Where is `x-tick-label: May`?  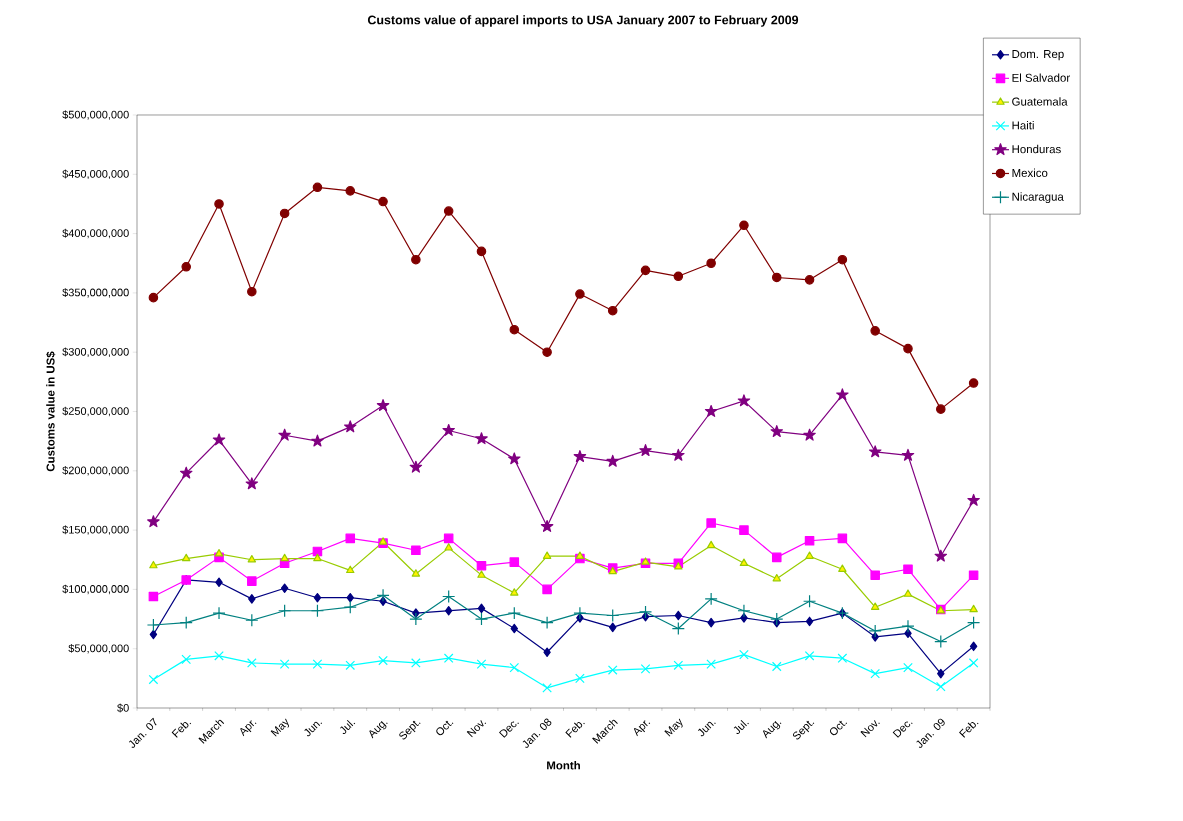 x-tick-label: May is located at coordinates (279, 727).